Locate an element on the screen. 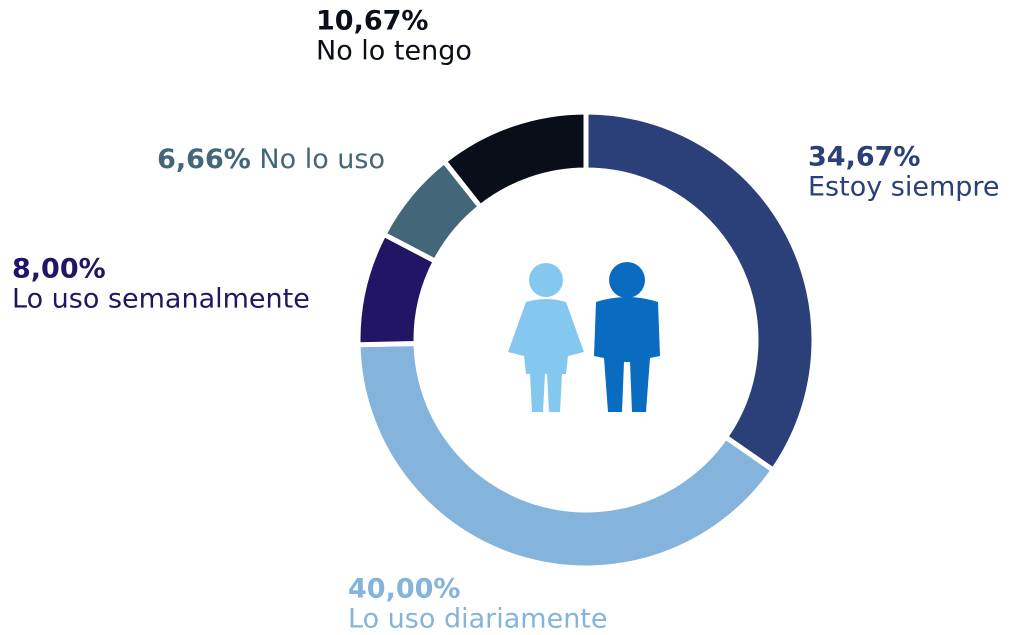  category-label: Estoy siempre is located at coordinates (904, 187).